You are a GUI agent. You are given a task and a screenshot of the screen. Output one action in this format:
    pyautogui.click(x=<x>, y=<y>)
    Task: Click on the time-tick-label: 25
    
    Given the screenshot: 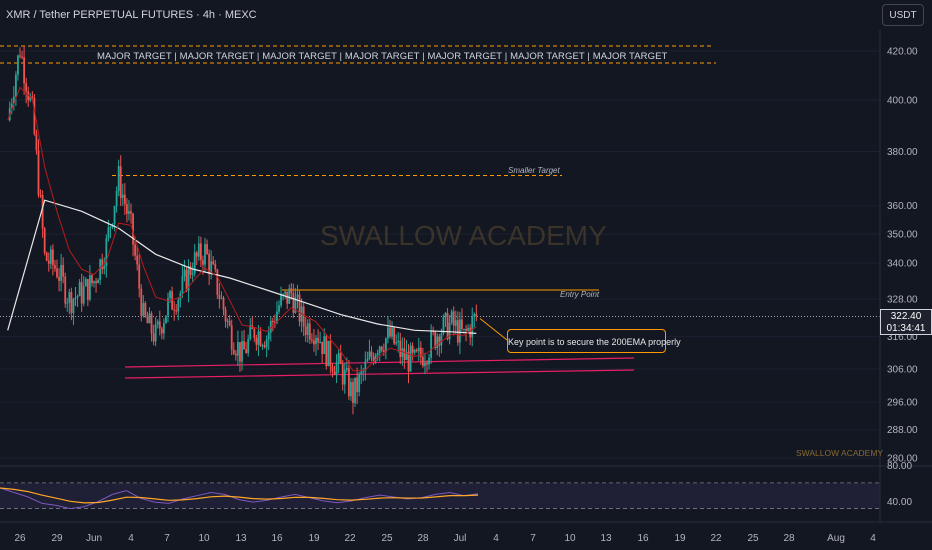 What is the action you would take?
    pyautogui.click(x=753, y=538)
    